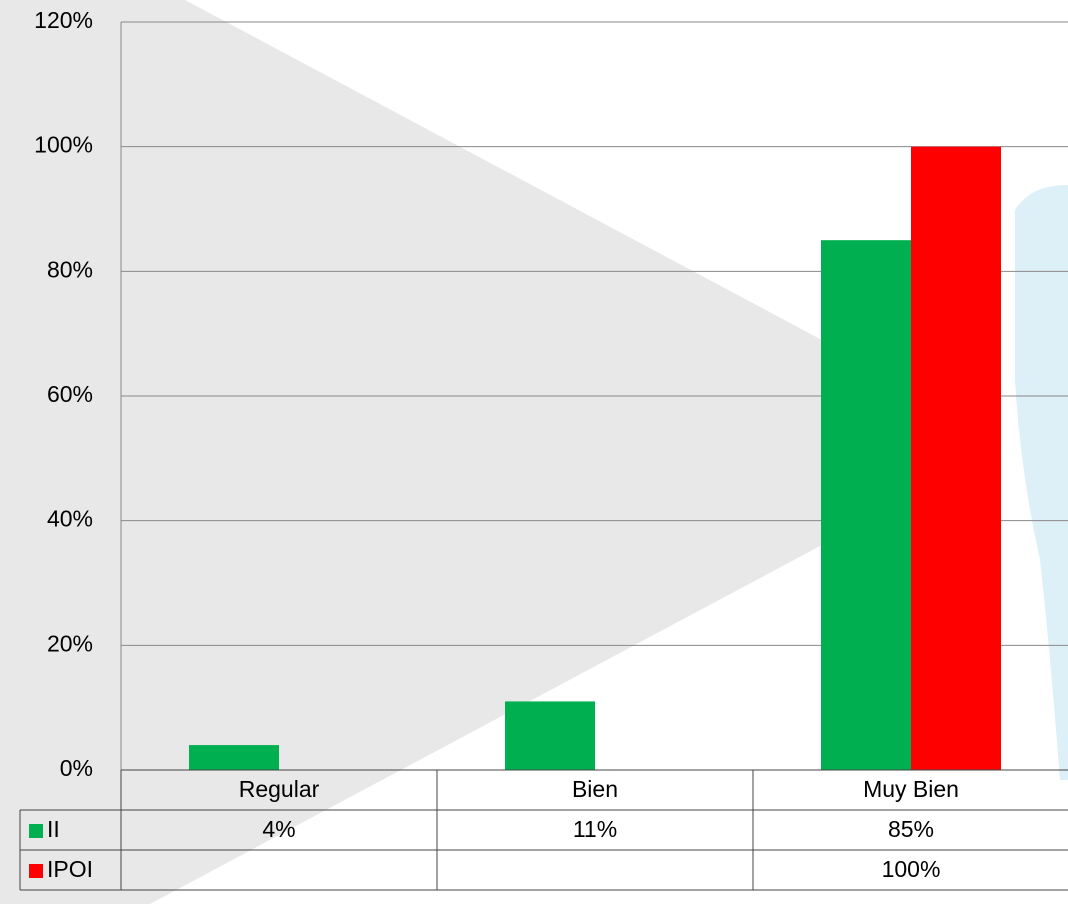  What do you see at coordinates (543, 830) in the screenshot?
I see `data-table: Regular Bien Muy Bien II 4% 11% 85% IPOI 100%` at bounding box center [543, 830].